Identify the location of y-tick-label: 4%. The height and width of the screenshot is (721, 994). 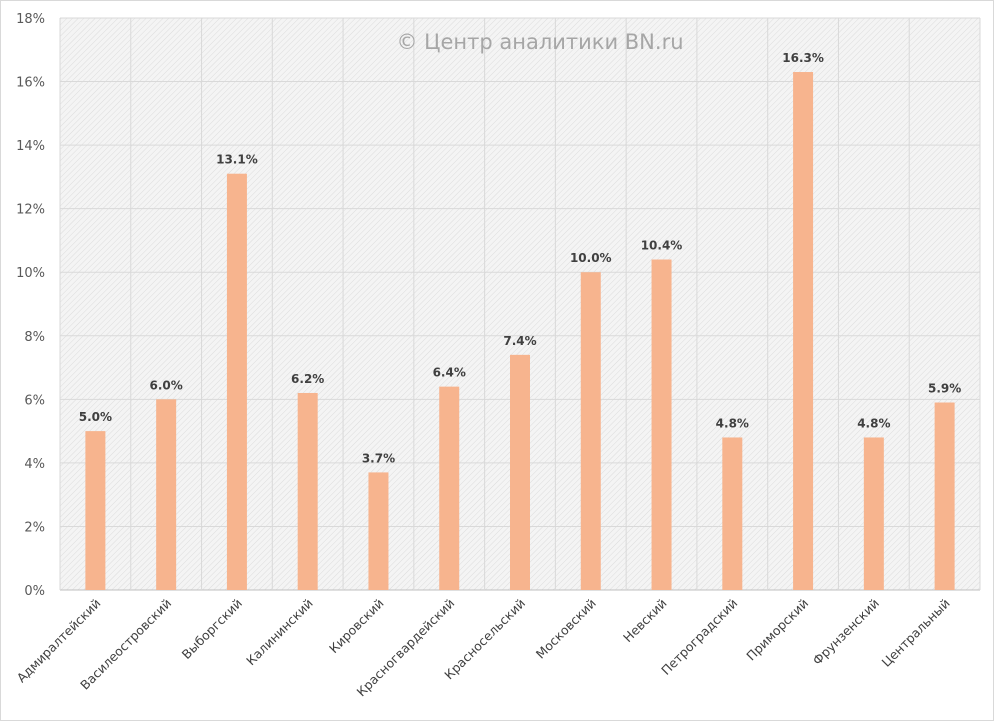
(34, 464).